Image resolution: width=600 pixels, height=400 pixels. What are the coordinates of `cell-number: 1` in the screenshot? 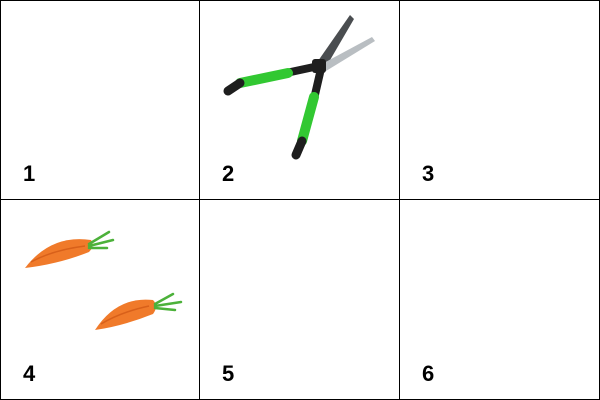 It's located at (29, 173).